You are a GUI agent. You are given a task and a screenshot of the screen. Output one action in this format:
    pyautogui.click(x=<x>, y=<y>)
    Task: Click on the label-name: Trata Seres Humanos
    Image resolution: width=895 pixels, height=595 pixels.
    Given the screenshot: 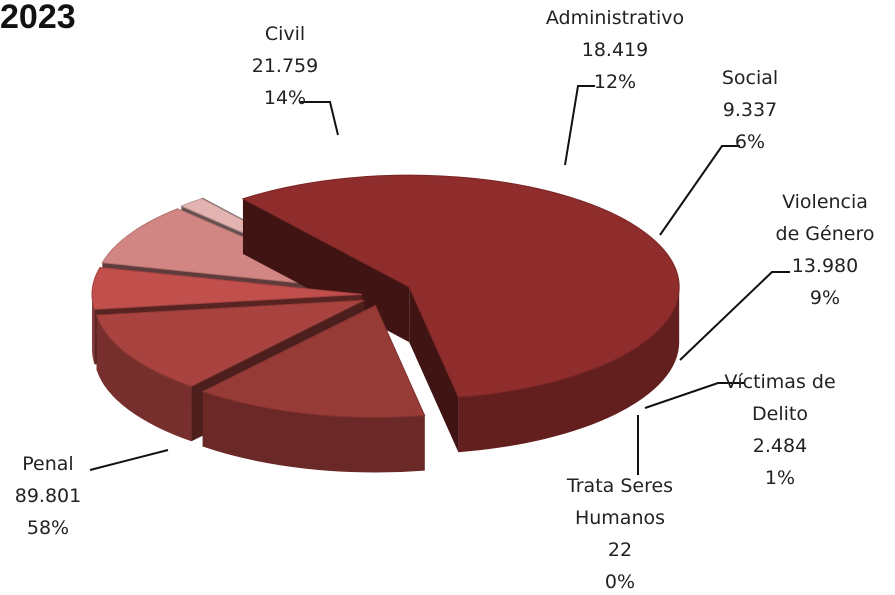 What is the action you would take?
    pyautogui.click(x=620, y=502)
    